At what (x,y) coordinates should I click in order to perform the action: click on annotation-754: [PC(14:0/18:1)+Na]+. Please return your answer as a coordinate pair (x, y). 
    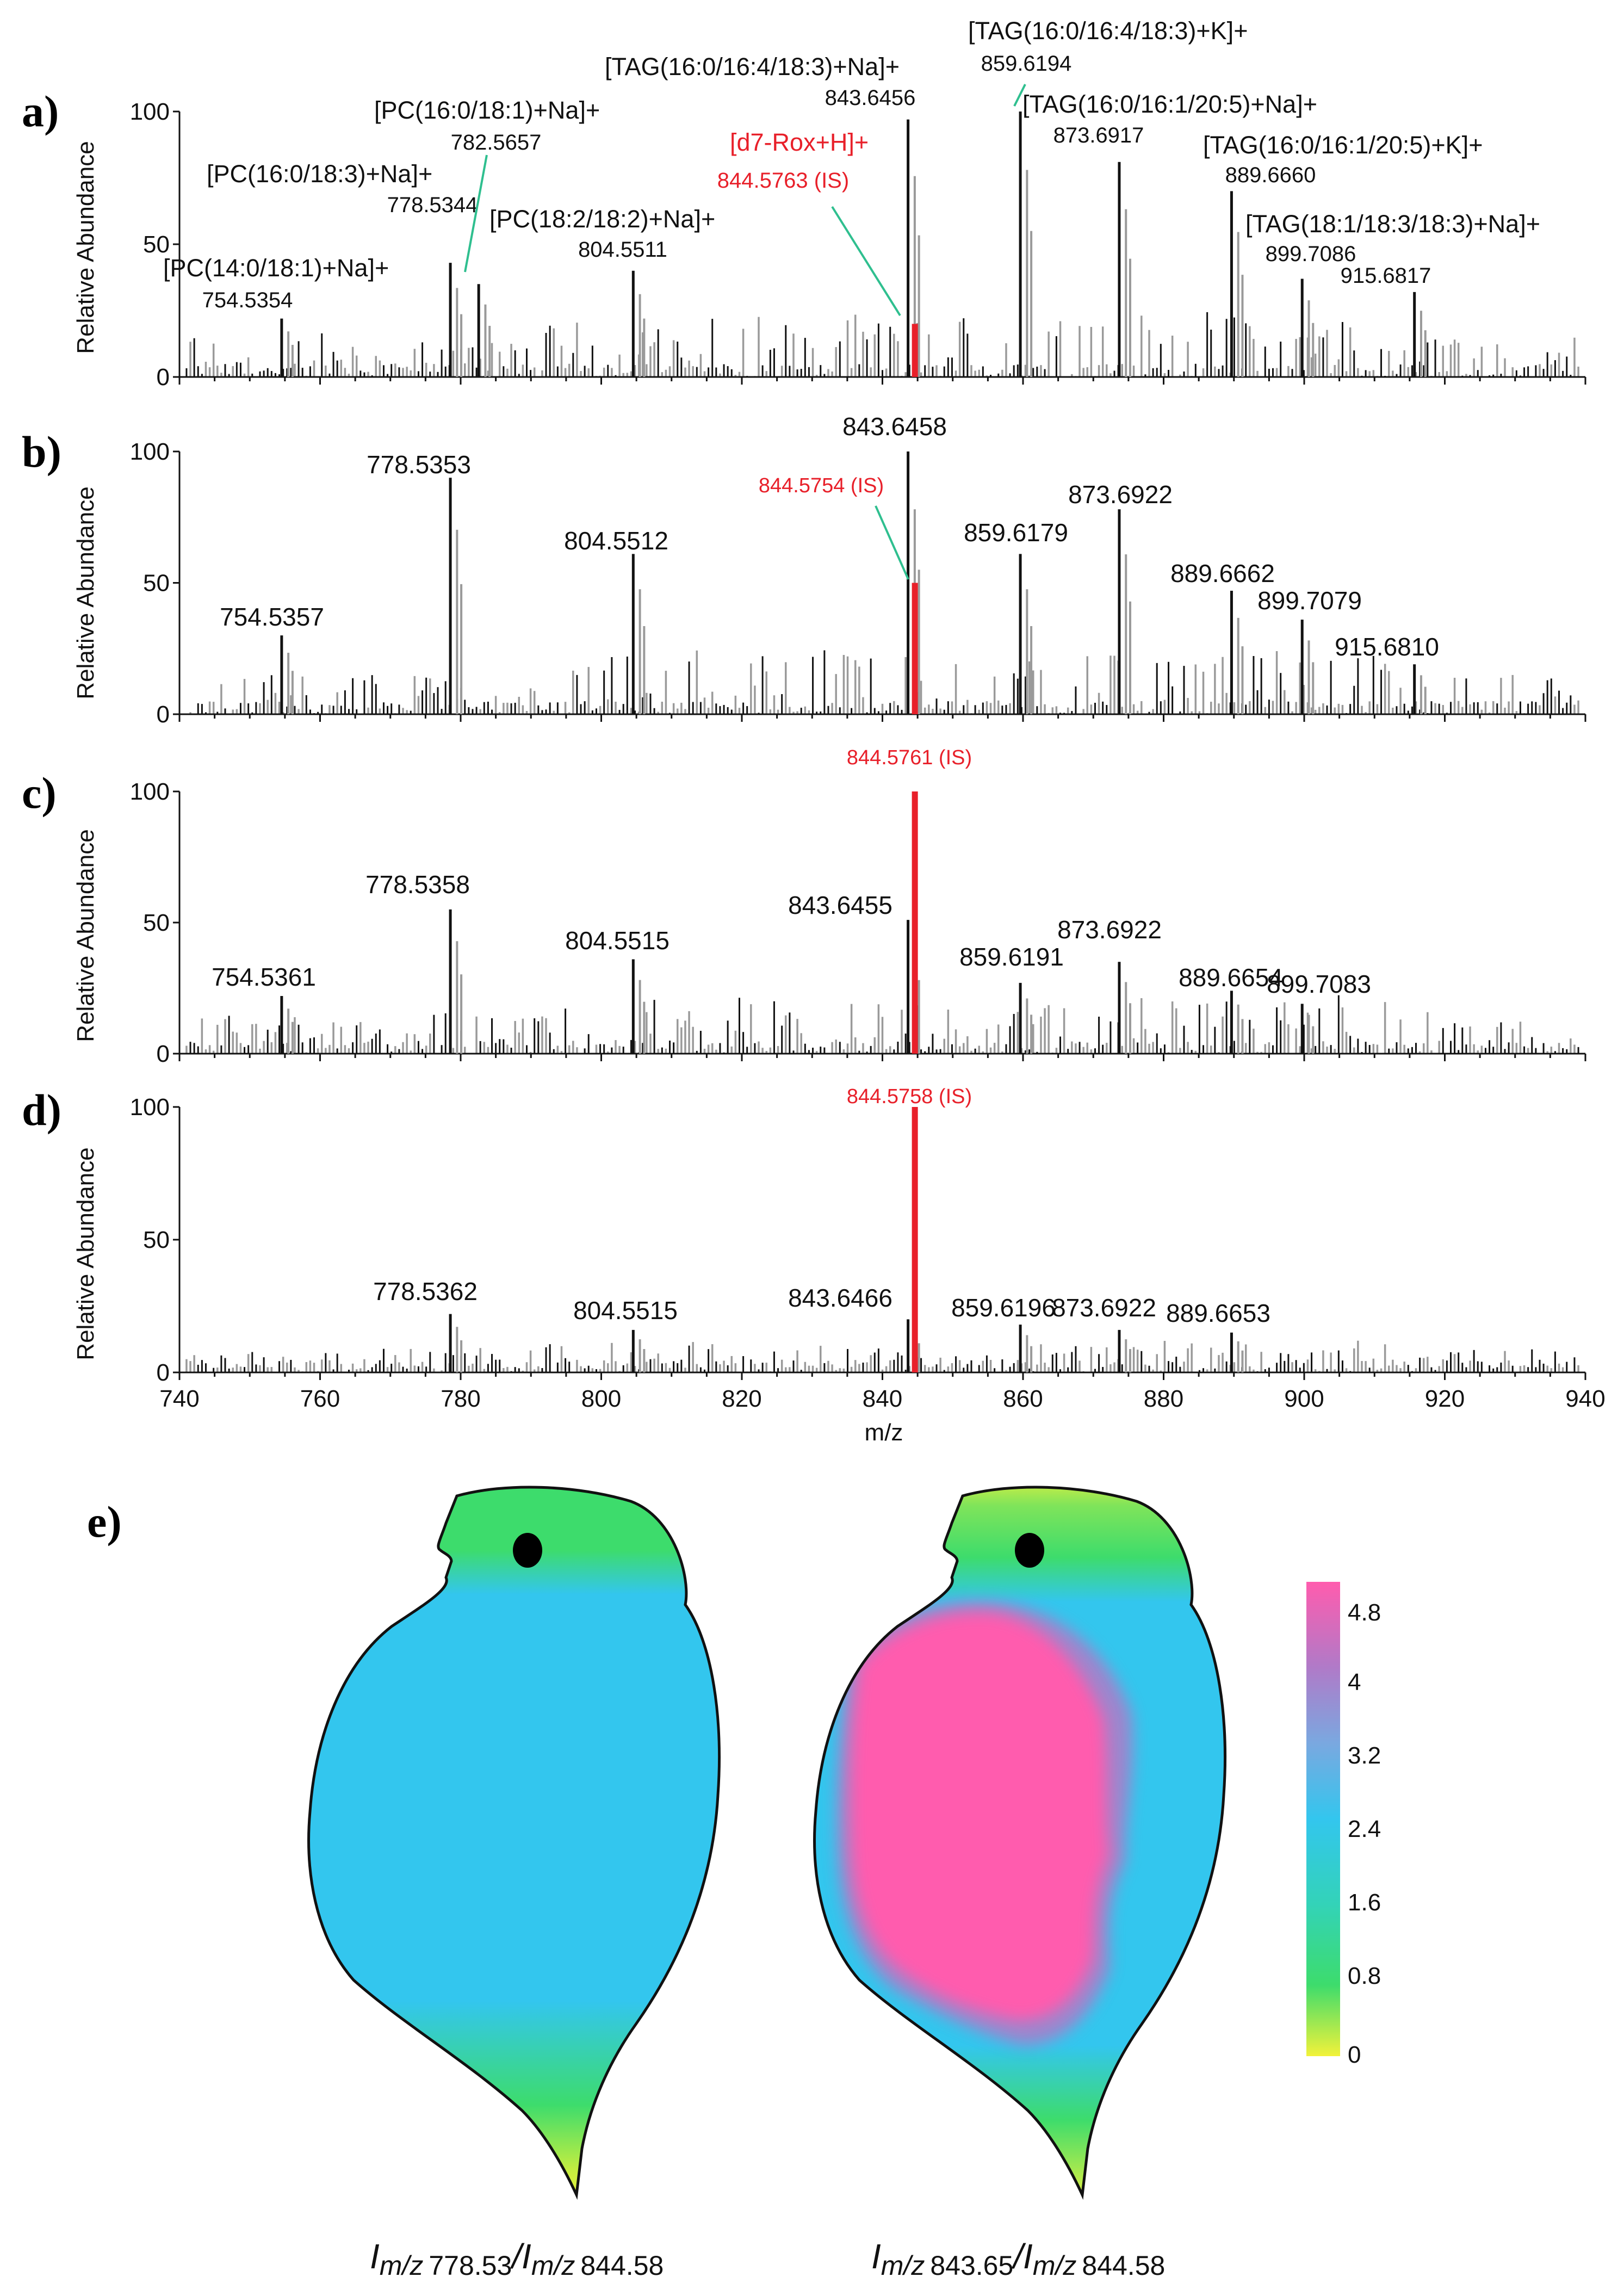
    Looking at the image, I should click on (276, 268).